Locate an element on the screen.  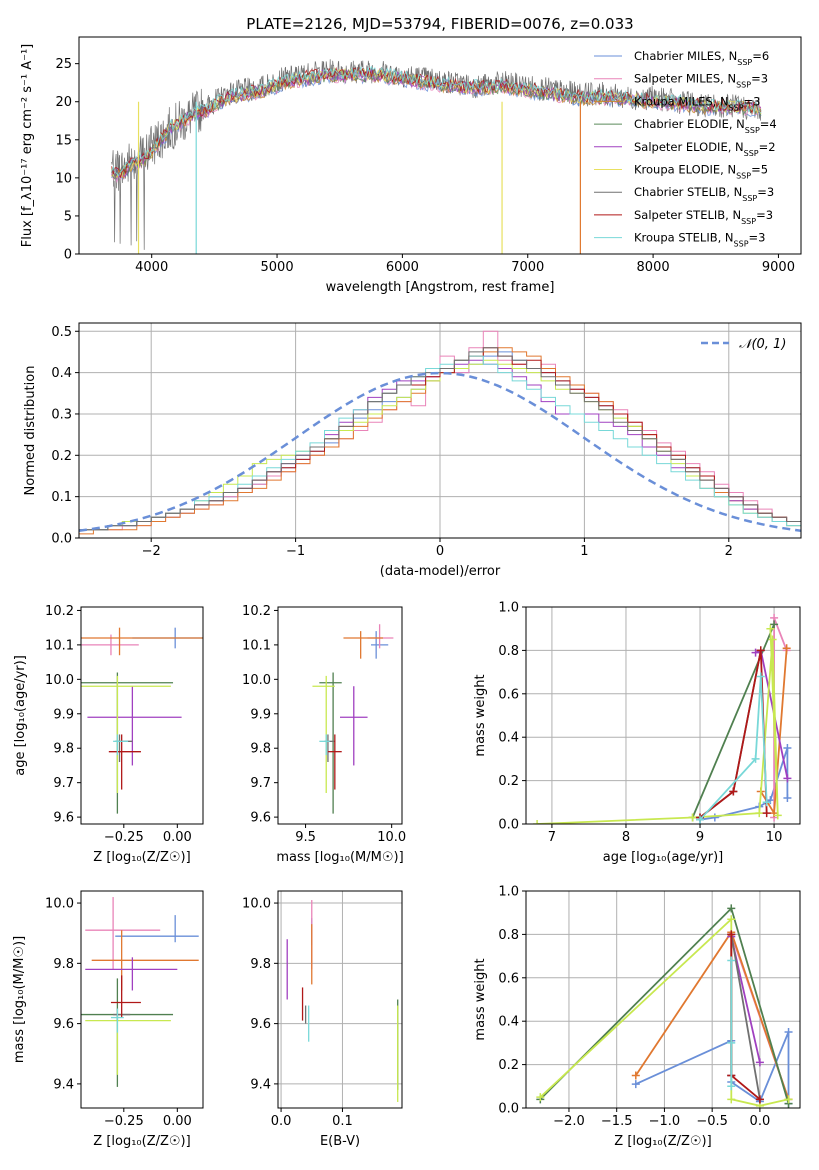
x-tick-label: 0.00 is located at coordinates (177, 837).